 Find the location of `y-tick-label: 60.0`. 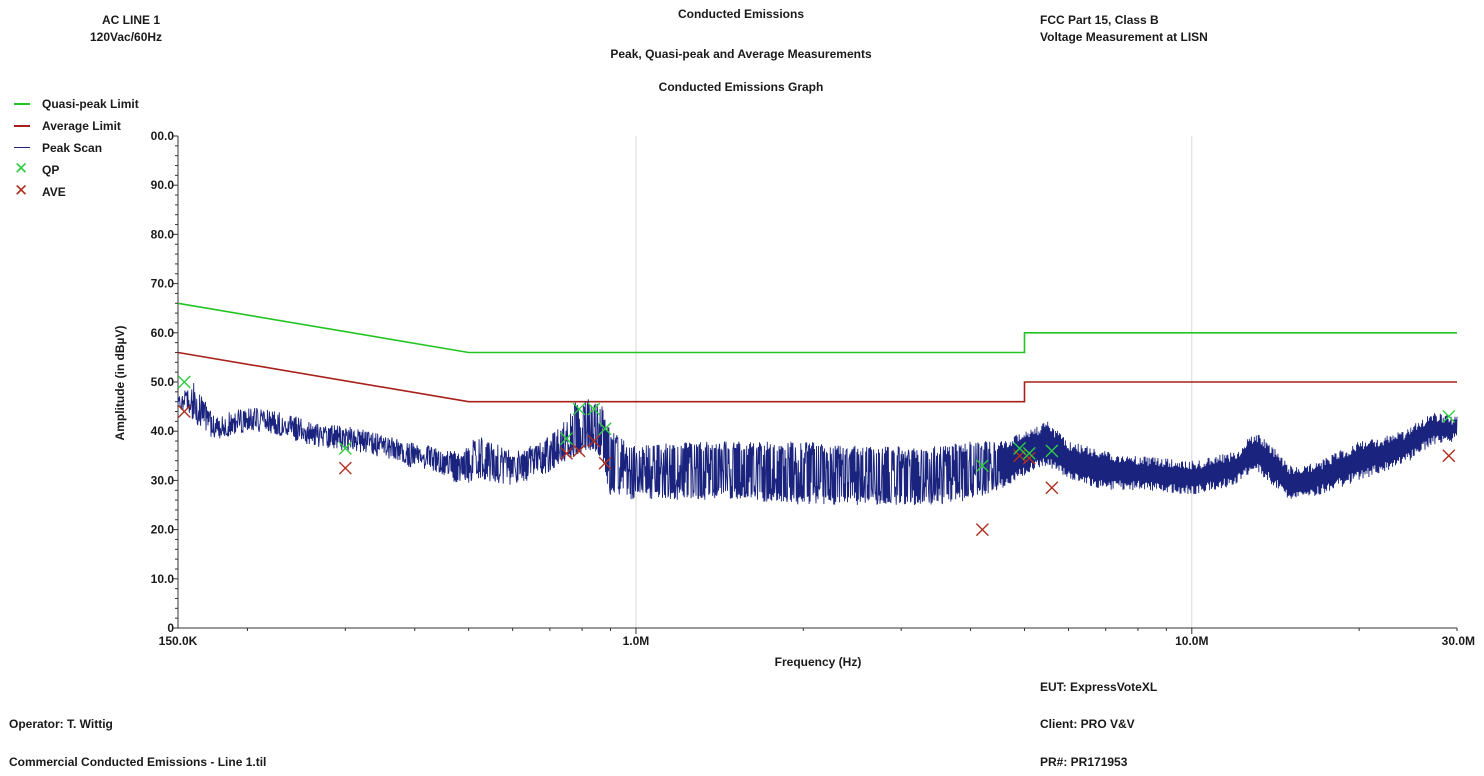

y-tick-label: 60.0 is located at coordinates (163, 333).